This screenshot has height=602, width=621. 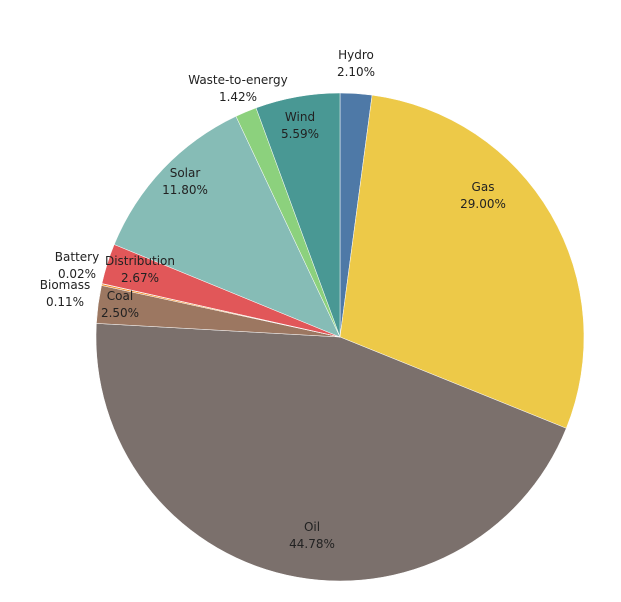 I want to click on slice-label-hydro: Hydro 2.10%, so click(x=356, y=63).